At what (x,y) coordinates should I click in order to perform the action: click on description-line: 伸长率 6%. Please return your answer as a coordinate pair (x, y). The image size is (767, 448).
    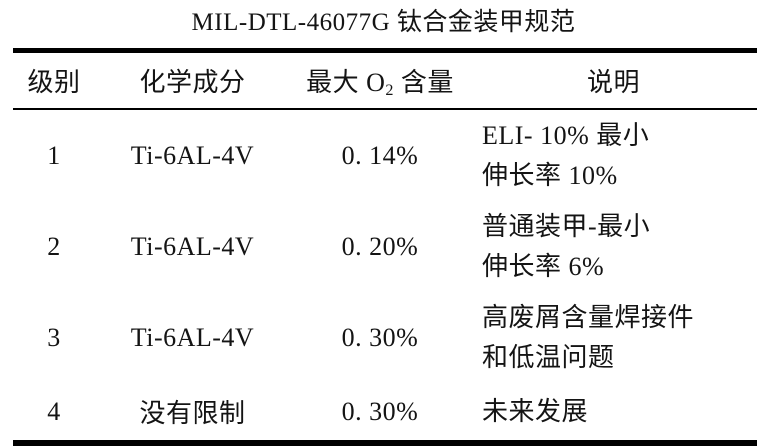
    Looking at the image, I should click on (543, 266).